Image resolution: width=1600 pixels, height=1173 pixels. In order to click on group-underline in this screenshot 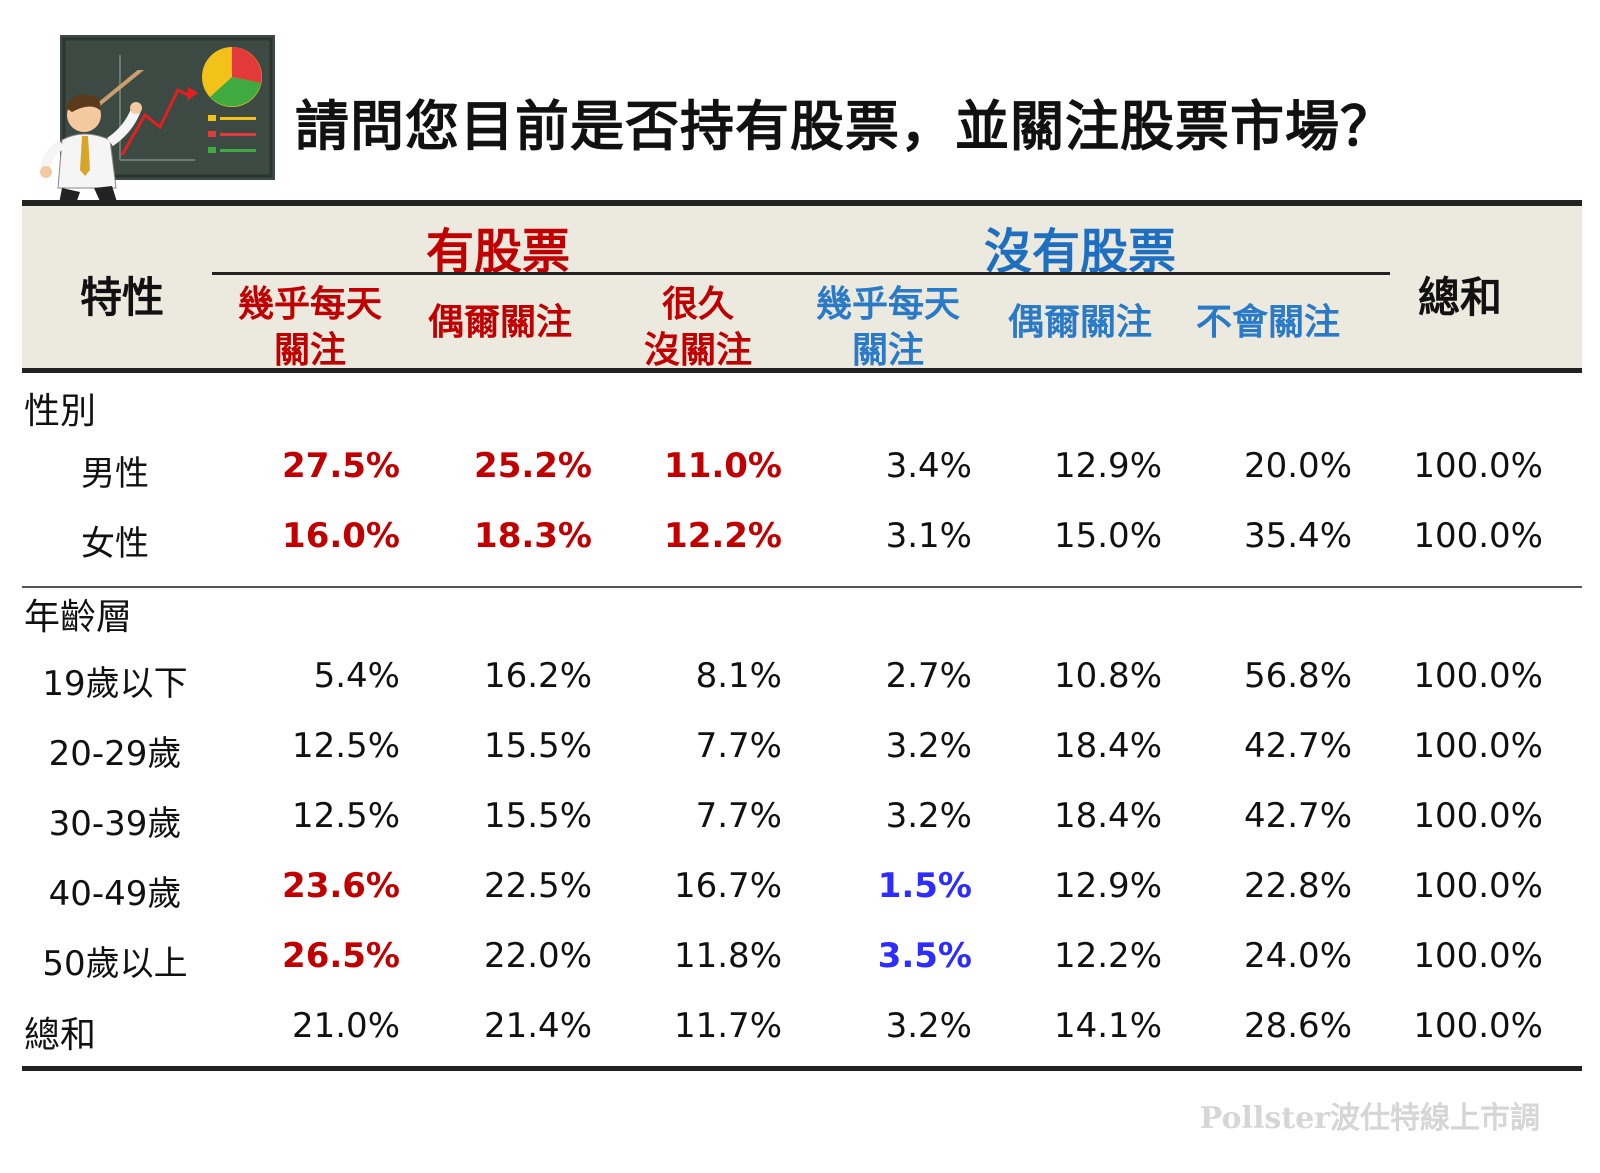, I will do `click(801, 273)`.